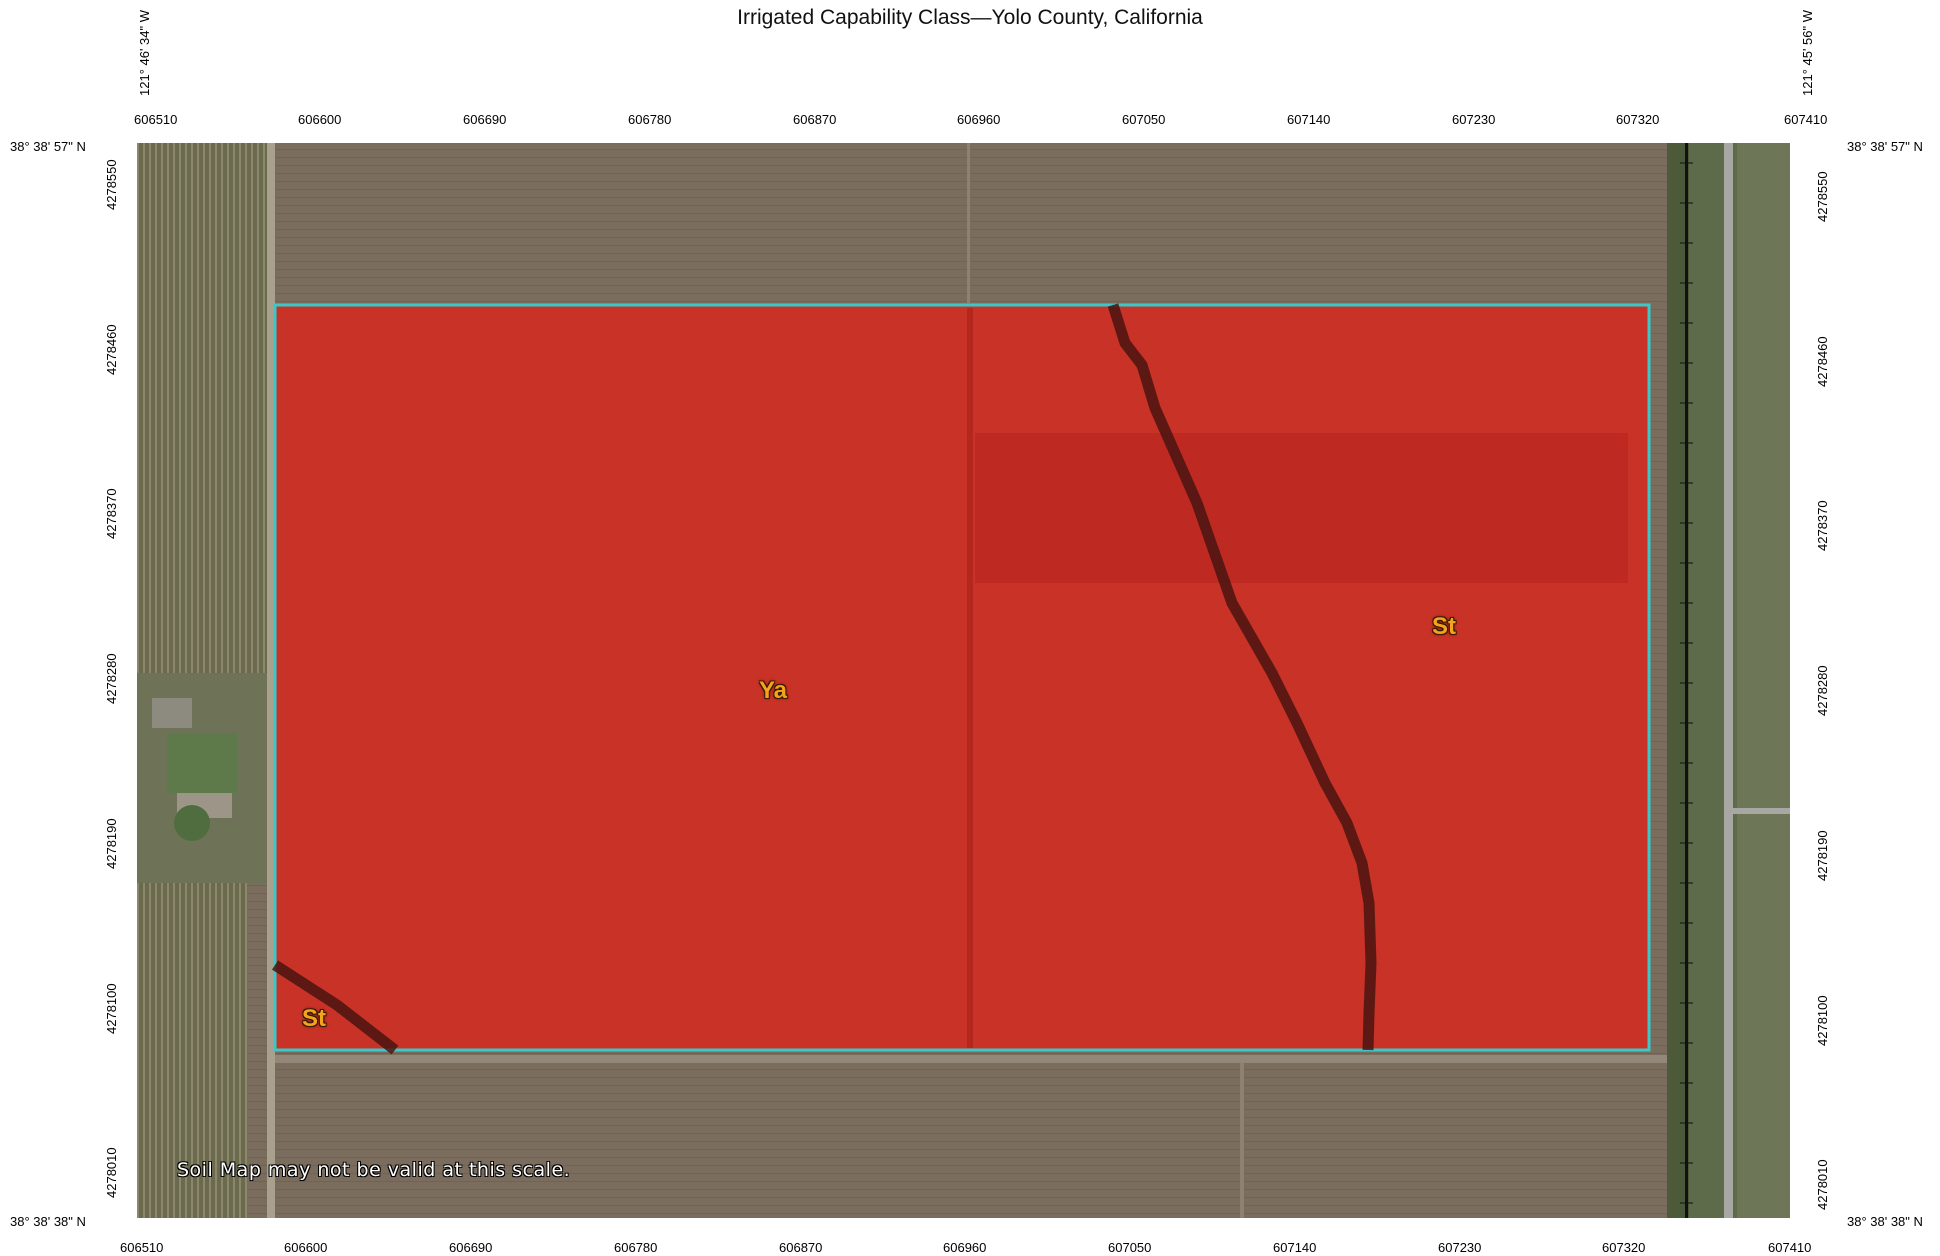 The image size is (1940, 1256). What do you see at coordinates (111, 513) in the screenshot?
I see `left-northing-label: 4278370` at bounding box center [111, 513].